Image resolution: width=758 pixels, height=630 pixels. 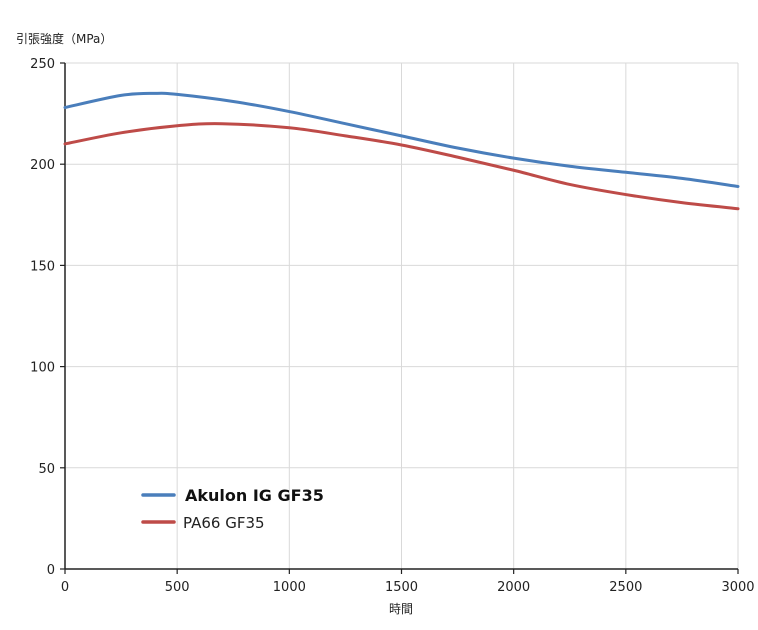 What do you see at coordinates (401, 609) in the screenshot?
I see `x-axis-title: 時間` at bounding box center [401, 609].